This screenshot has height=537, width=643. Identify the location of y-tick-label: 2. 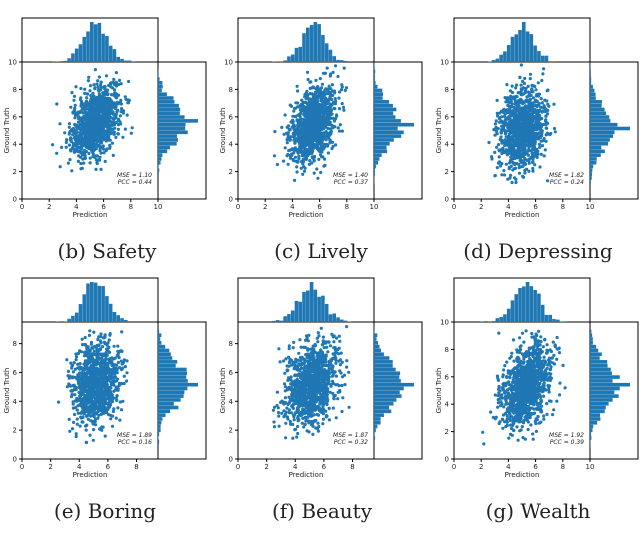
(231, 172).